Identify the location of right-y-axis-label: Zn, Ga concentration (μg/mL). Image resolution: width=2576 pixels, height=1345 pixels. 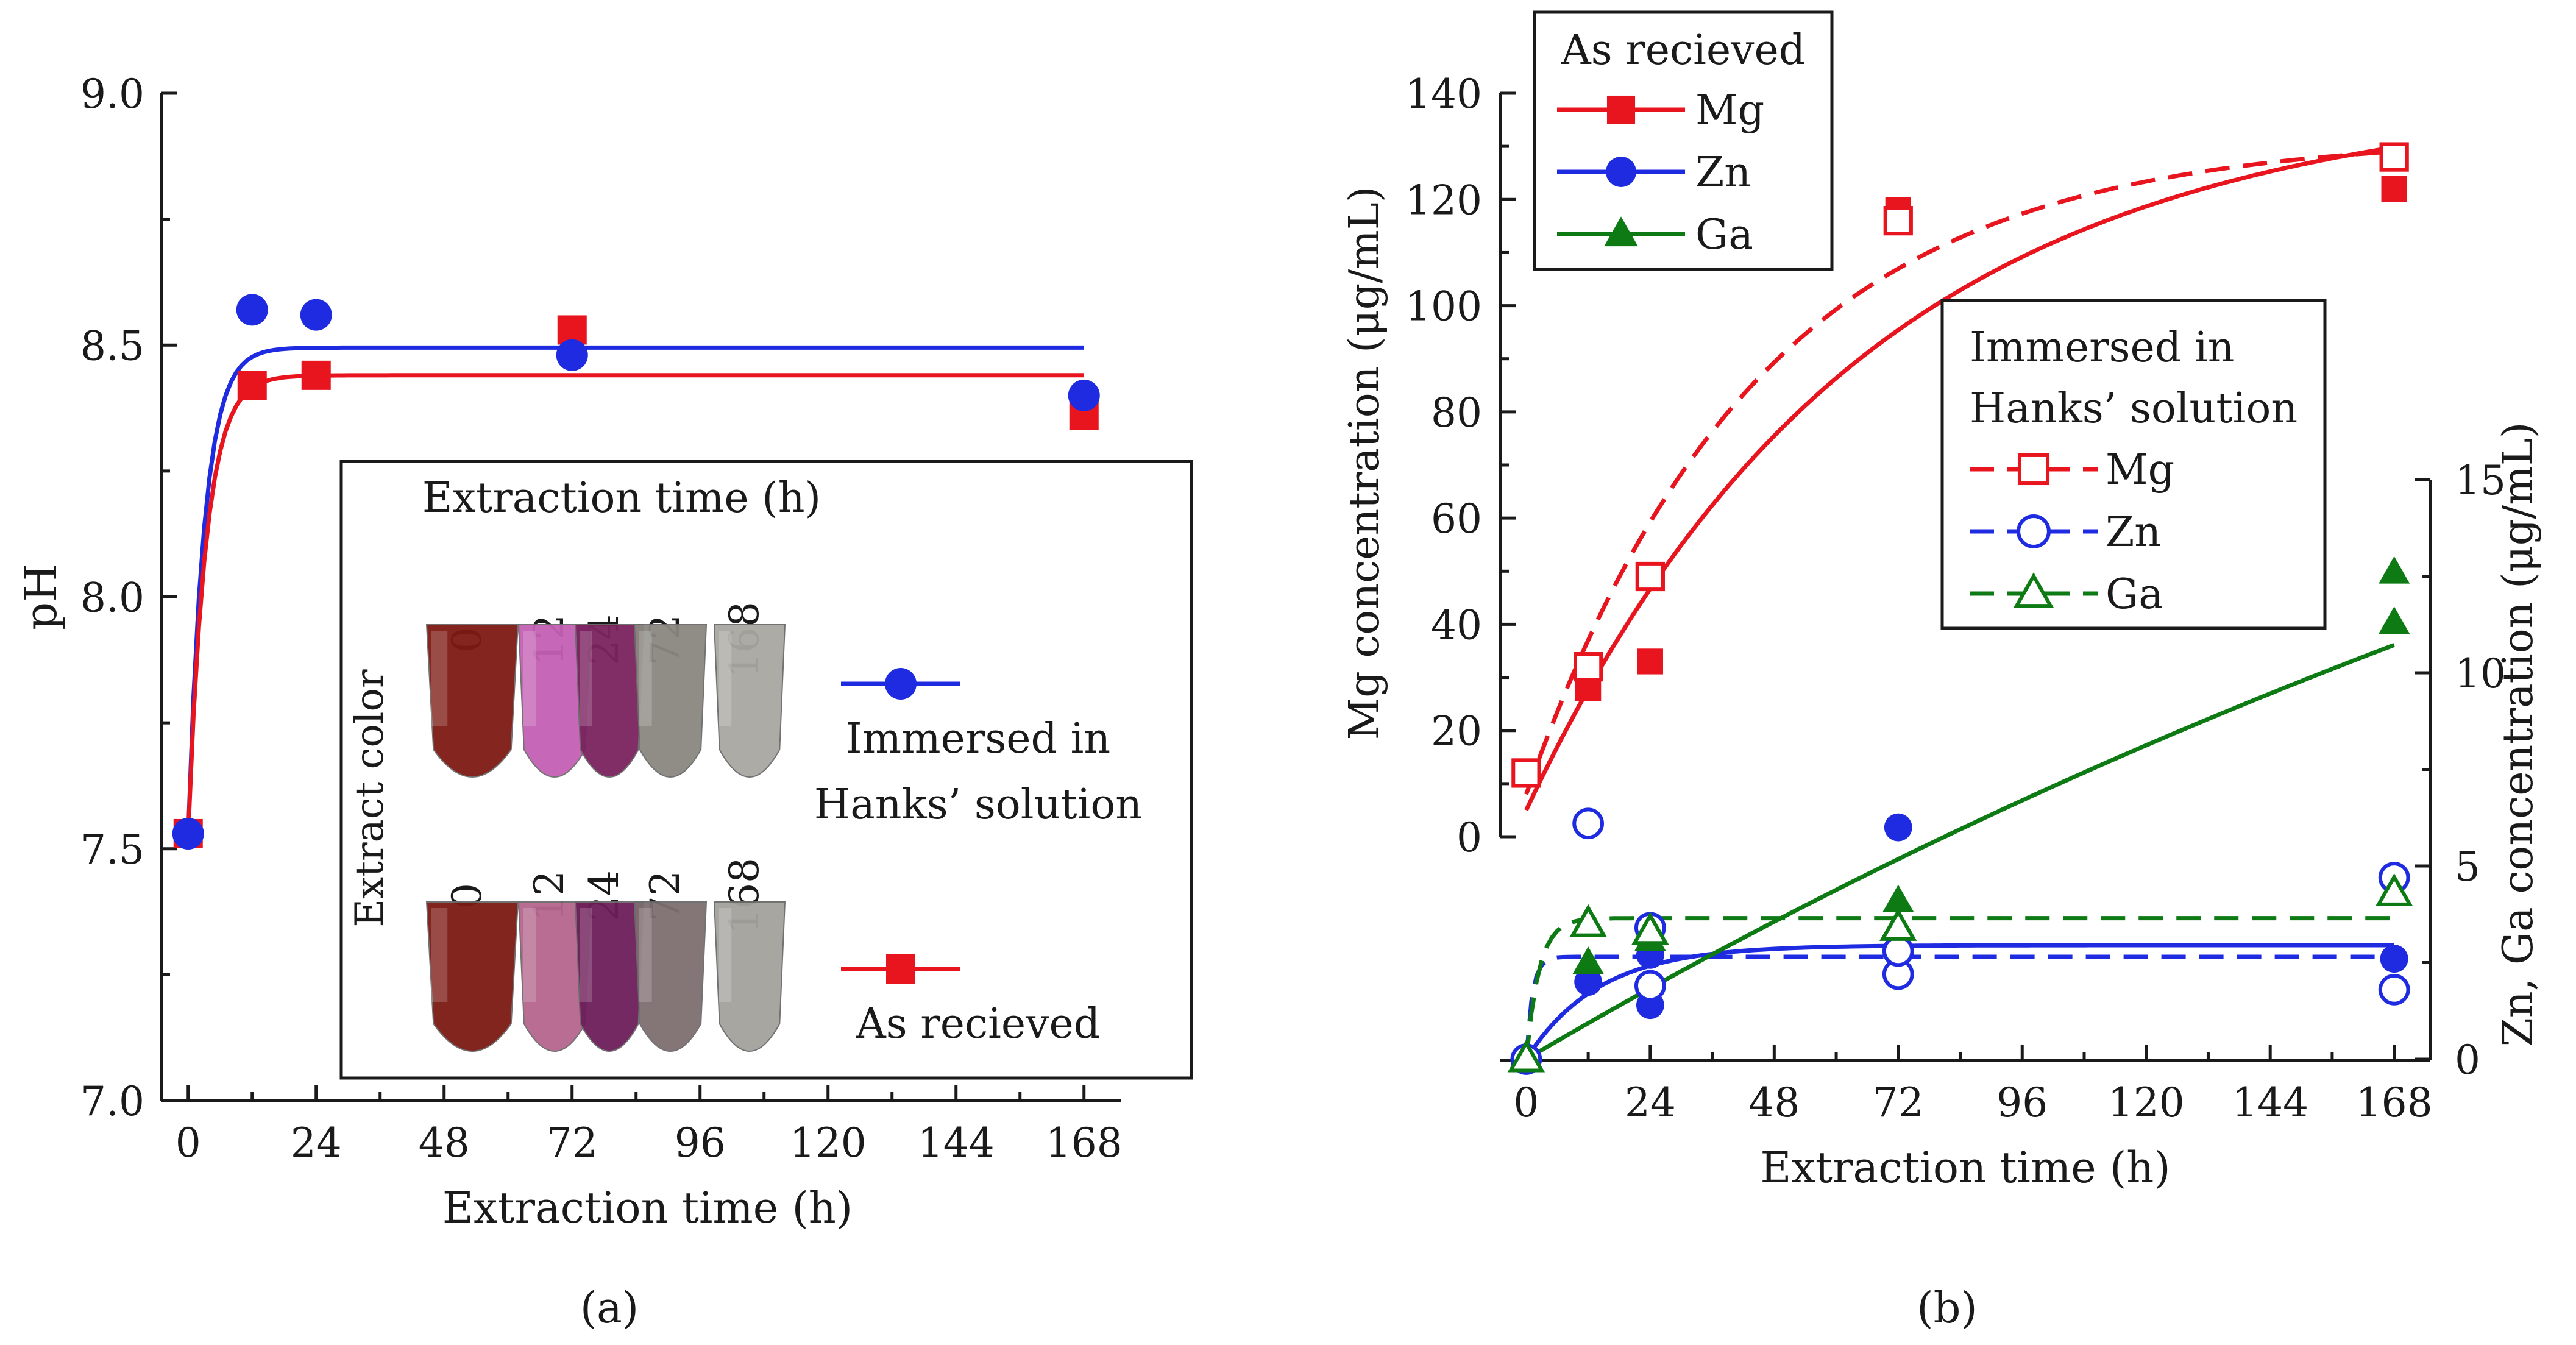
(2518, 734).